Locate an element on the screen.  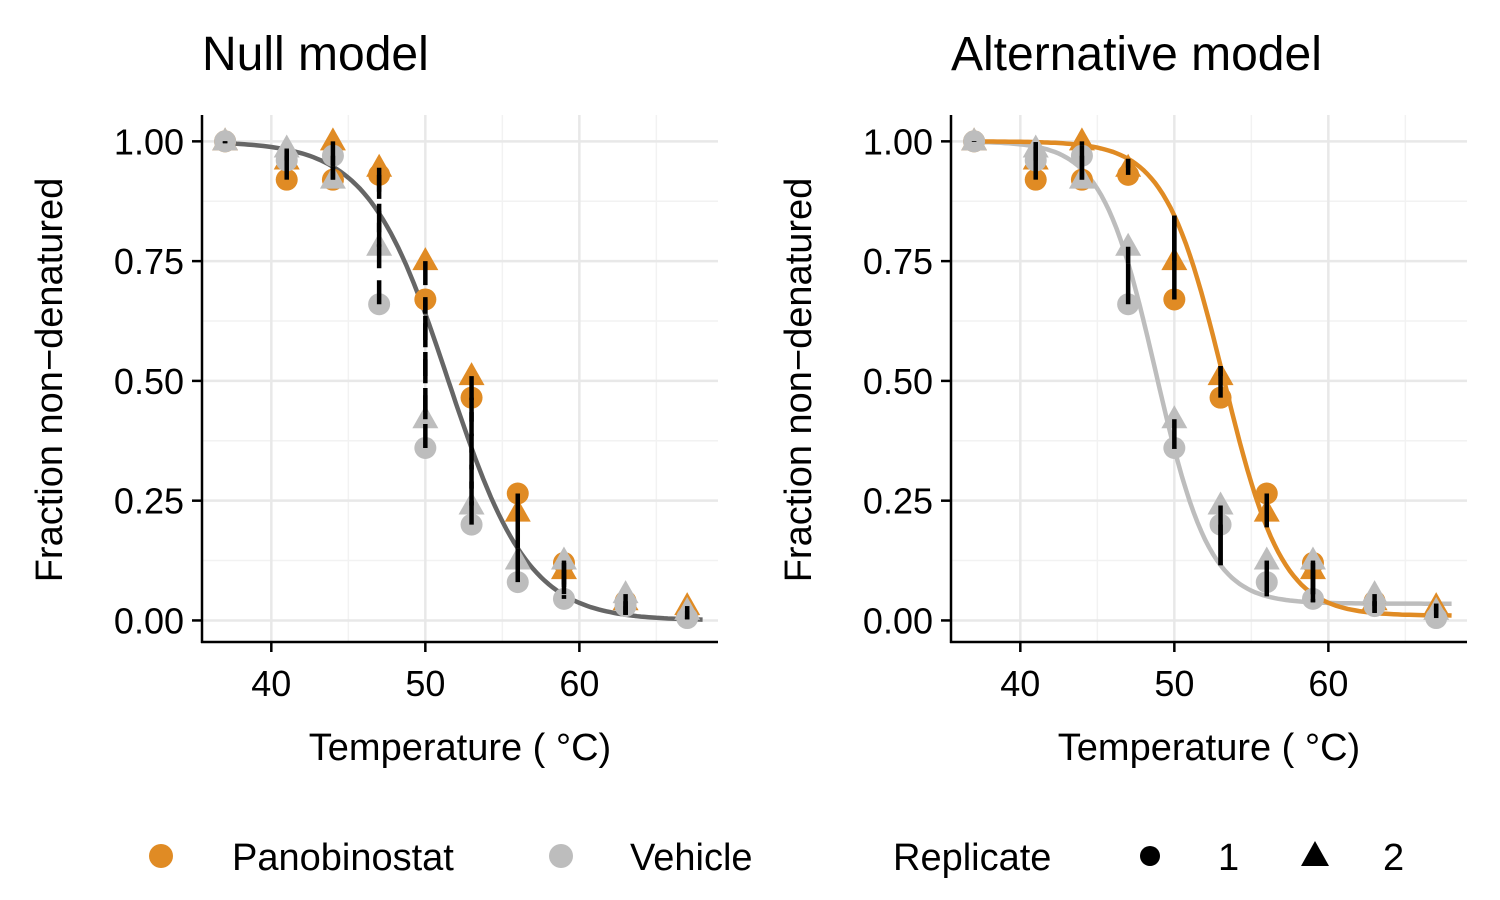
legend-label-panobinostat: Panobinostat is located at coordinates (343, 858).